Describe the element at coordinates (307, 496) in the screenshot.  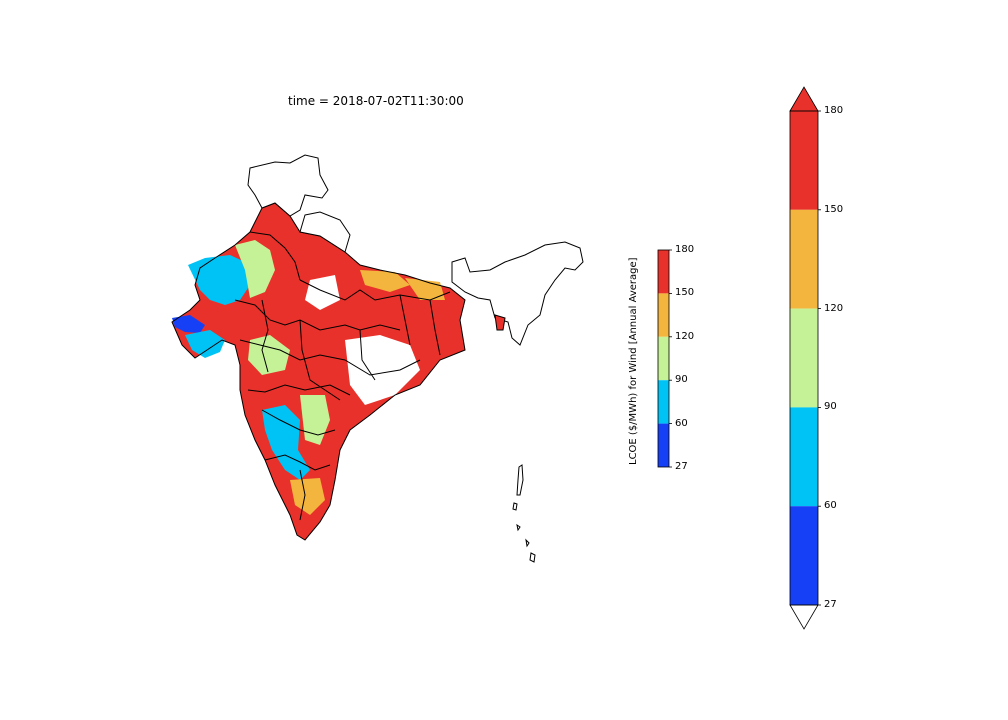
I see `region-orange-south` at that location.